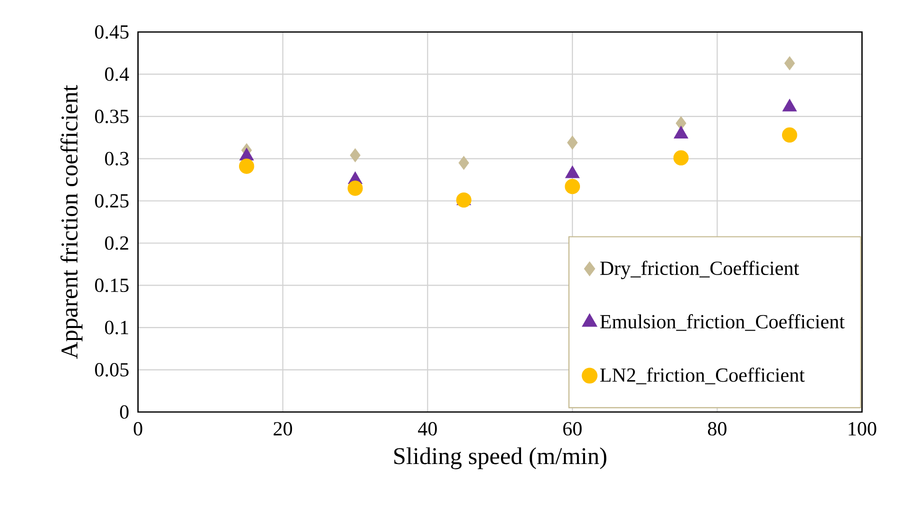 Image resolution: width=902 pixels, height=508 pixels. Describe the element at coordinates (700, 270) in the screenshot. I see `legend-label: Dry_friction_Coefficient` at that location.